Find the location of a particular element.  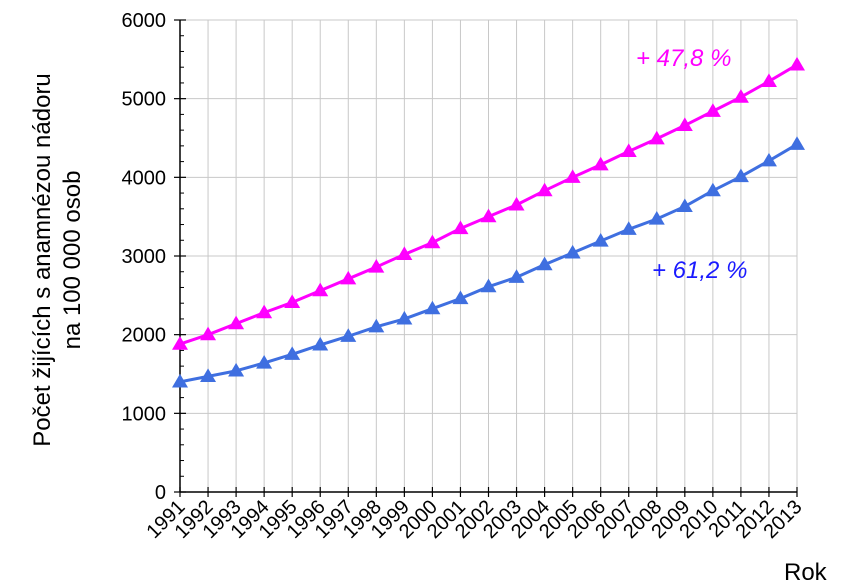

x-axis-title: Rok is located at coordinates (806, 572).